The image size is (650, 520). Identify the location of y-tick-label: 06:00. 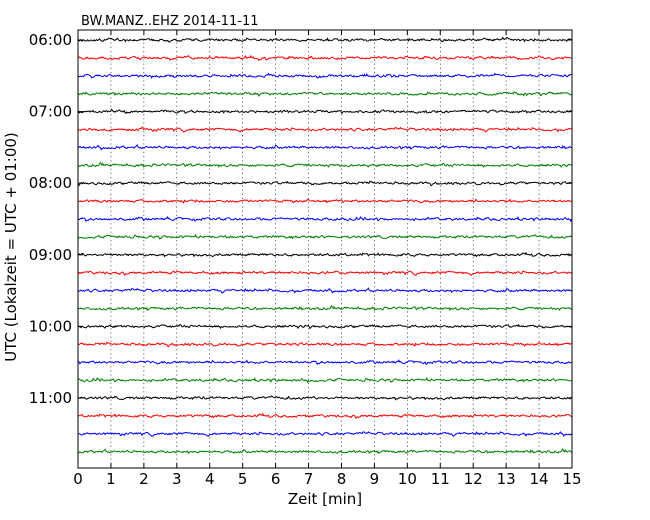
(50, 40).